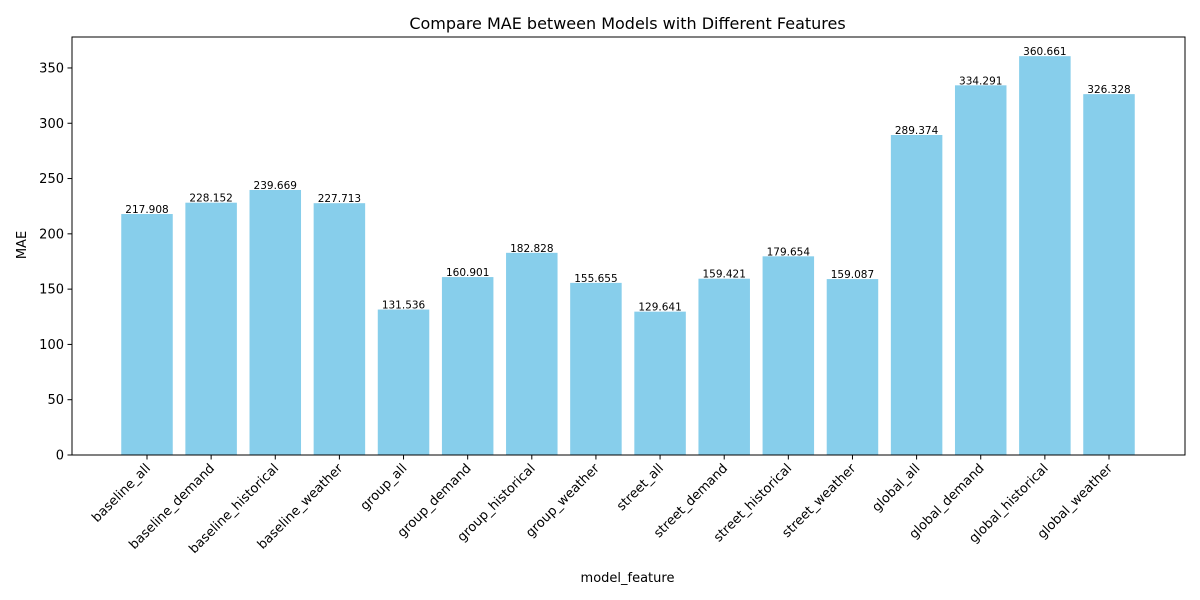 Image resolution: width=1200 pixels, height=600 pixels. What do you see at coordinates (467, 273) in the screenshot?
I see `value-label-group_demand: 160.901` at bounding box center [467, 273].